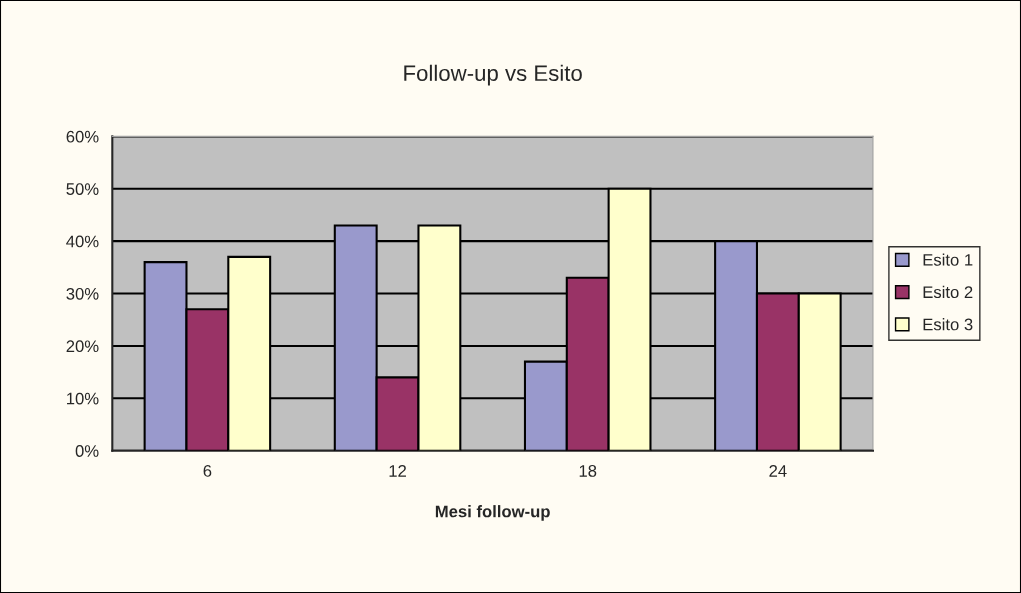 Image resolution: width=1021 pixels, height=593 pixels. What do you see at coordinates (492, 513) in the screenshot?
I see `x-axis-title: Mesi follow-up` at bounding box center [492, 513].